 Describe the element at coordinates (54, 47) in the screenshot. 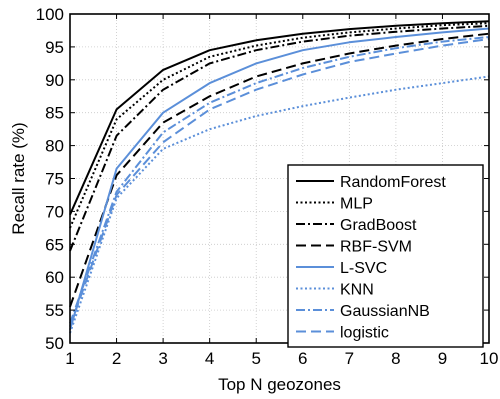

I see `y-tick-label: 95` at that location.